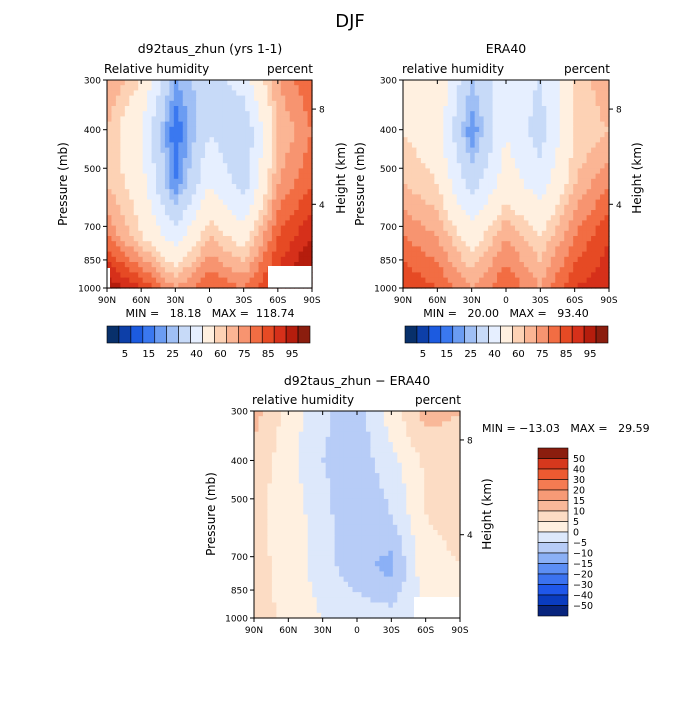 This screenshot has width=700, height=704. I want to click on x-tick-label: 0, so click(506, 301).